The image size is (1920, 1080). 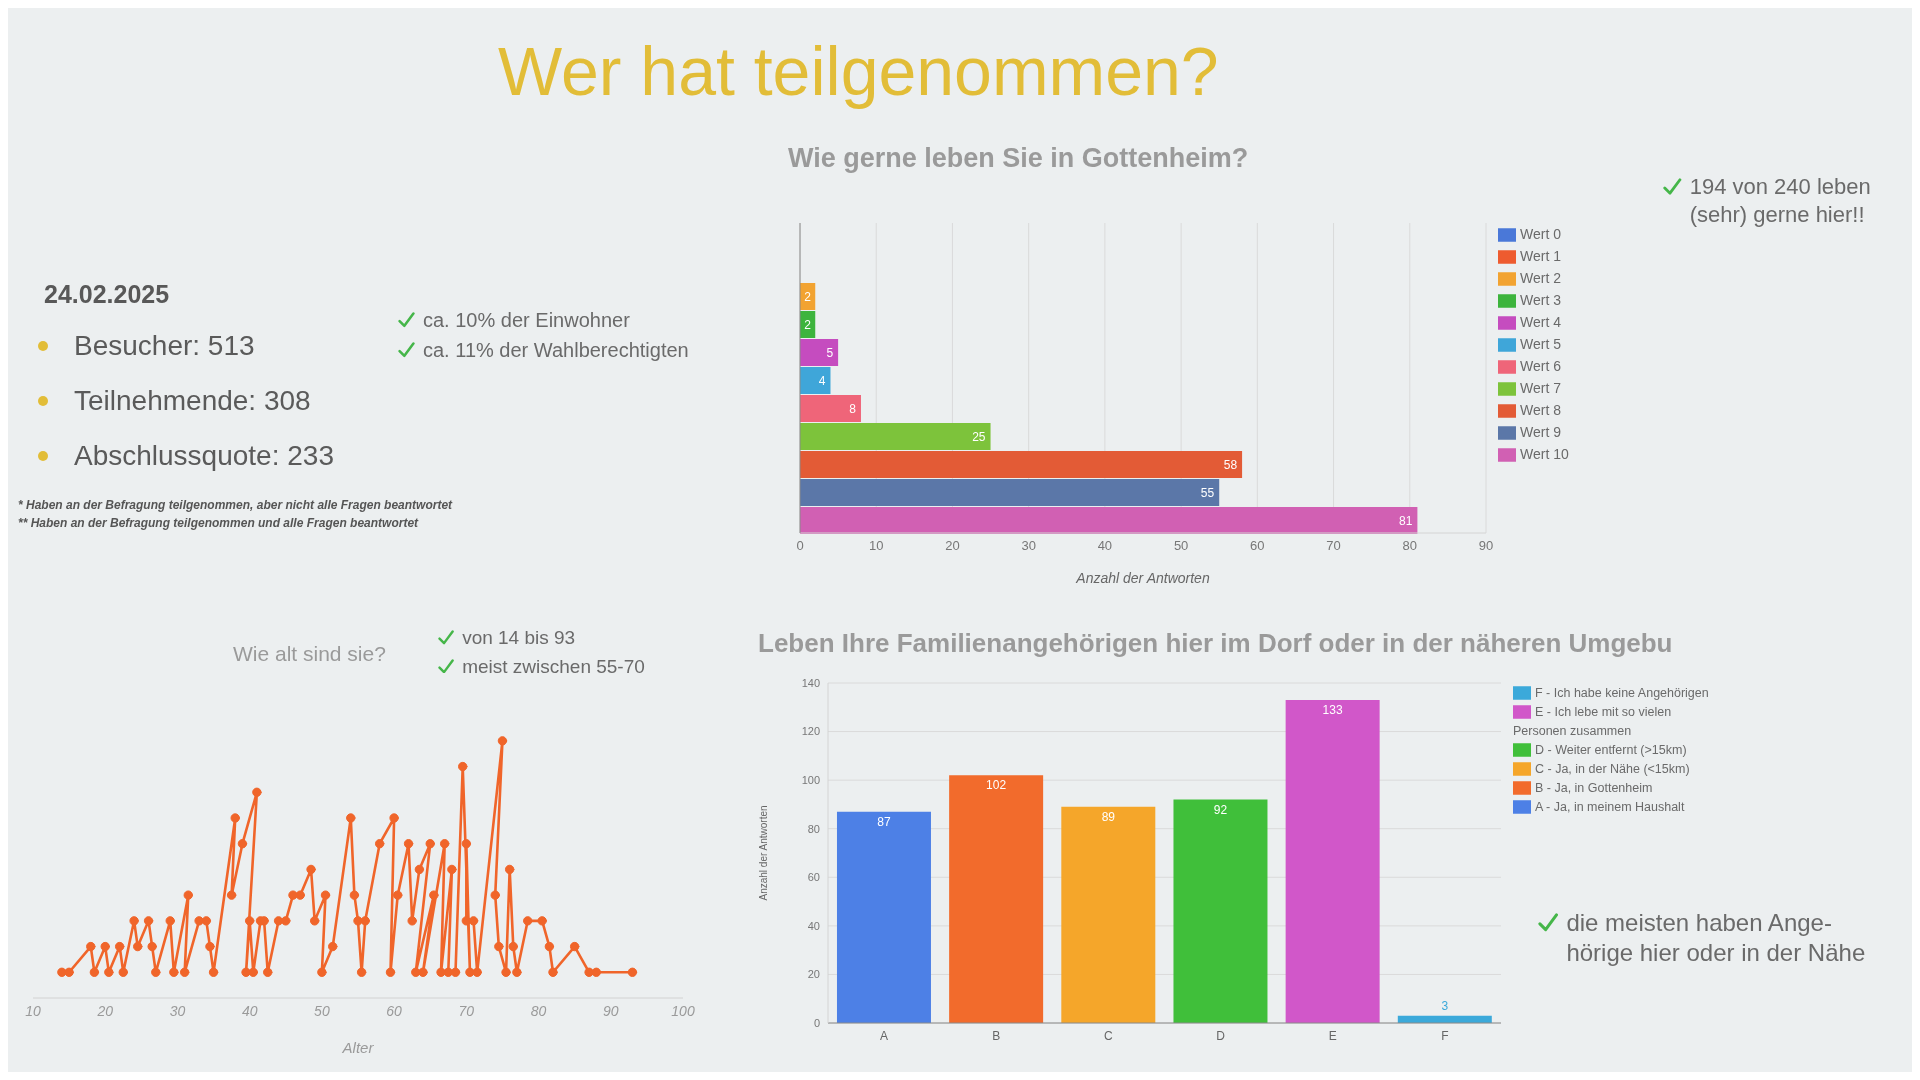 I want to click on y-tick-label: 80, so click(x=813, y=828).